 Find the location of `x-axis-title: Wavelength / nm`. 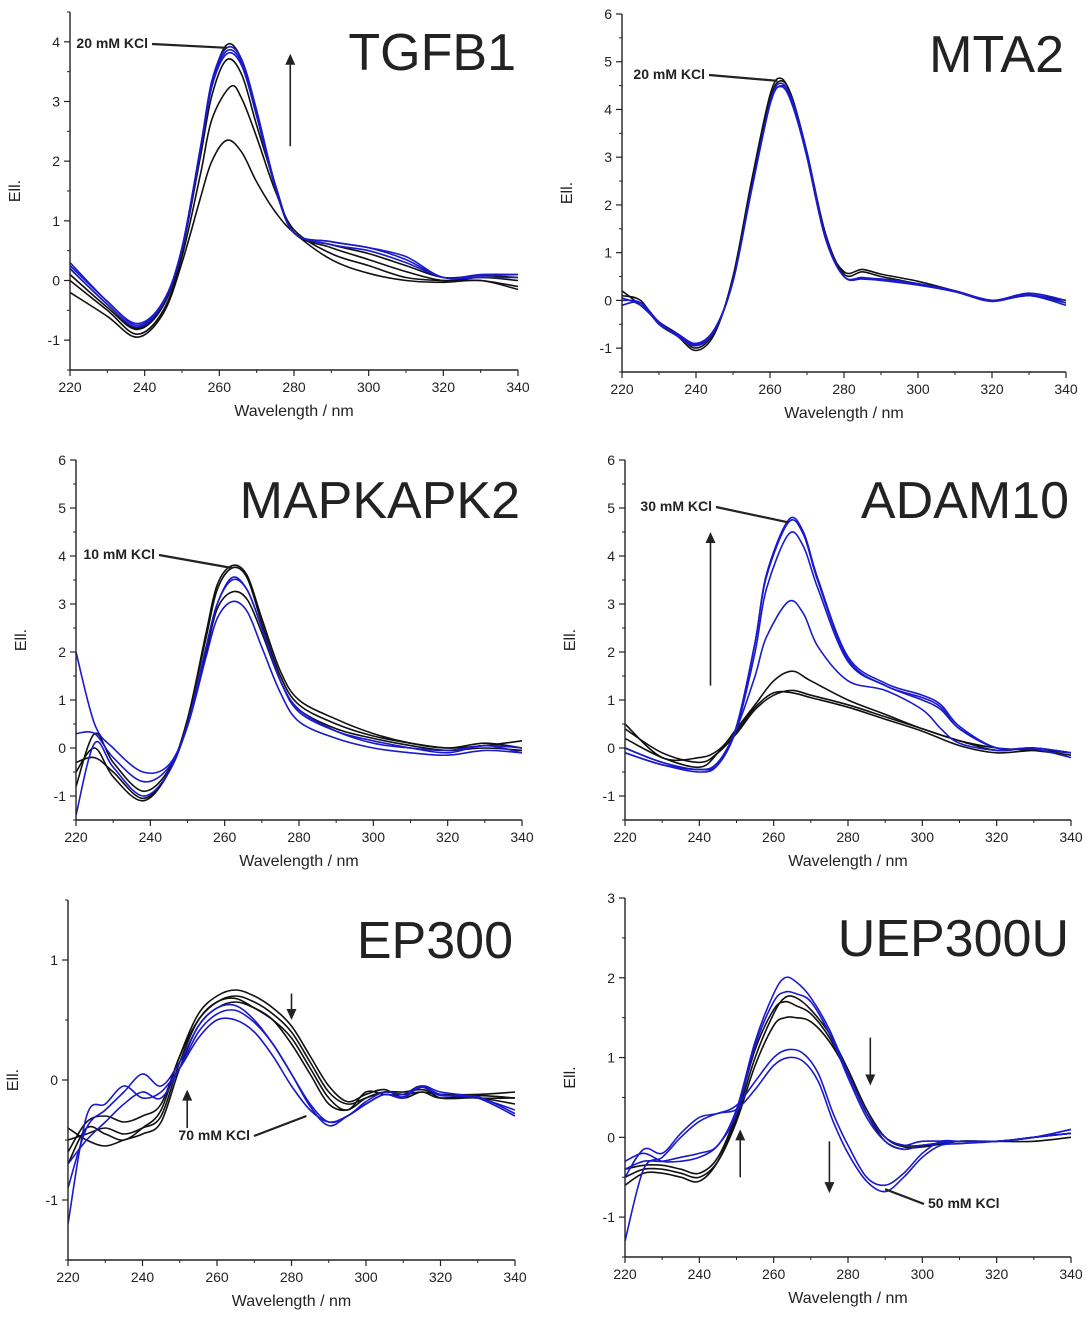

x-axis-title: Wavelength / nm is located at coordinates (847, 1298).